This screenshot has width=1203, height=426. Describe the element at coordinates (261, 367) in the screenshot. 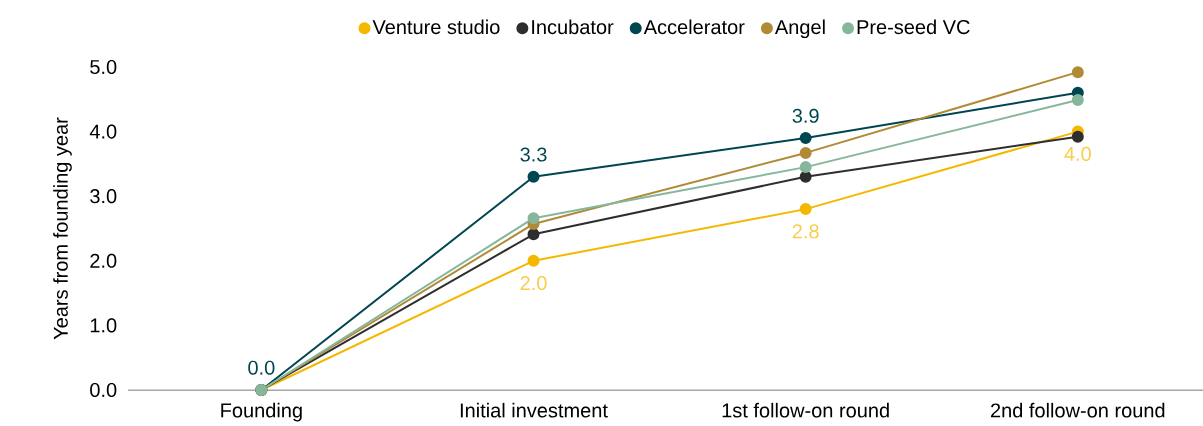

I see `data-label: 0.0` at that location.